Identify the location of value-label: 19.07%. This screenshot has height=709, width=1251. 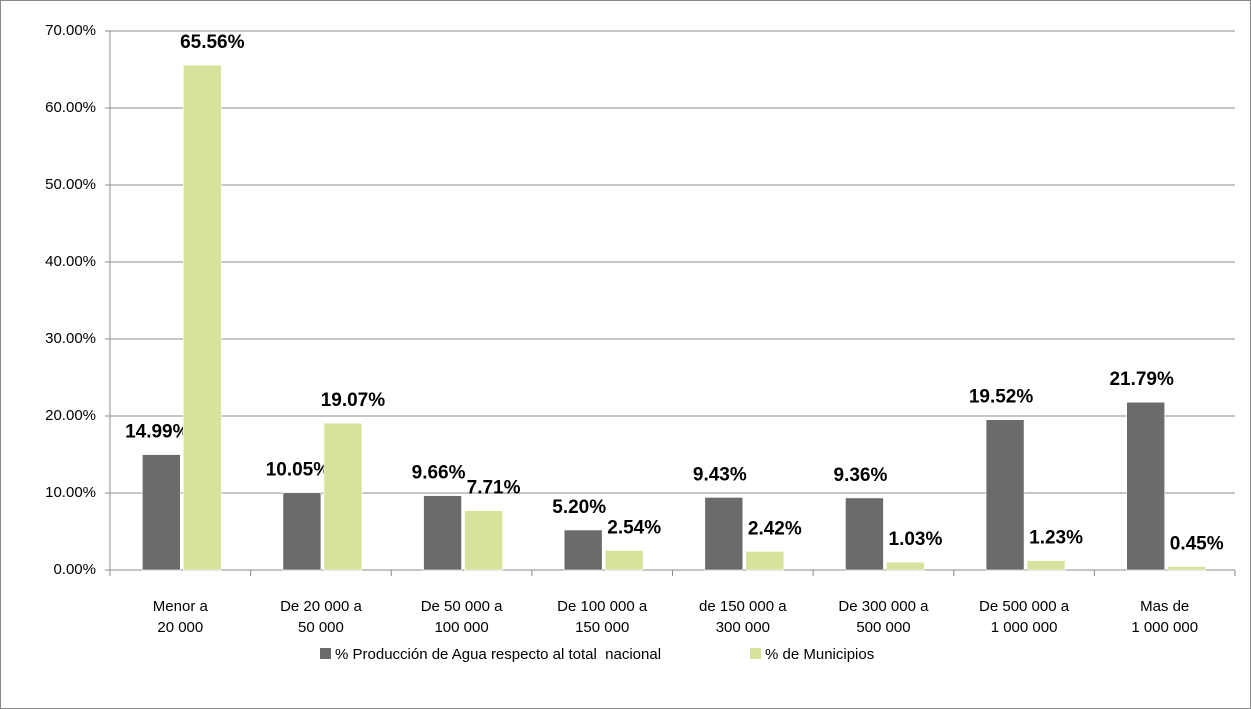
(353, 400).